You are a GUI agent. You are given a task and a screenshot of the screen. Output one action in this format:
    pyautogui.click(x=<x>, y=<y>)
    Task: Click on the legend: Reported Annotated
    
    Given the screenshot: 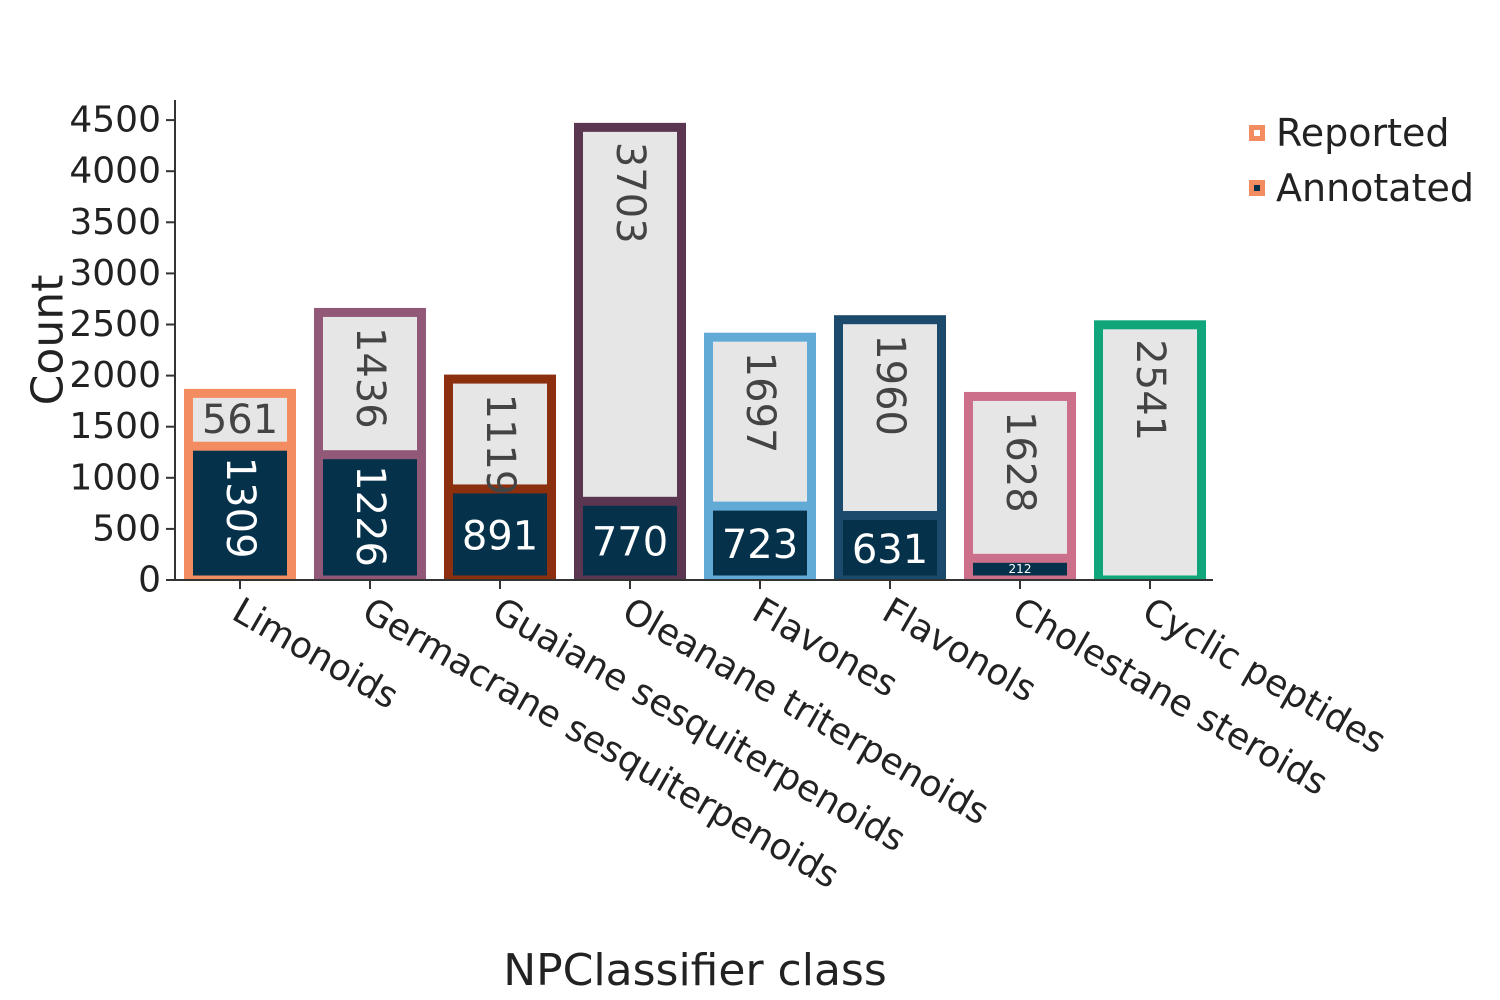 What is the action you would take?
    pyautogui.click(x=1361, y=160)
    